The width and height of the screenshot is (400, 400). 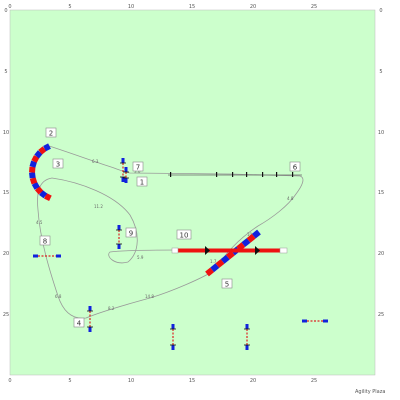 I want to click on number-box: 4, so click(x=79, y=322).